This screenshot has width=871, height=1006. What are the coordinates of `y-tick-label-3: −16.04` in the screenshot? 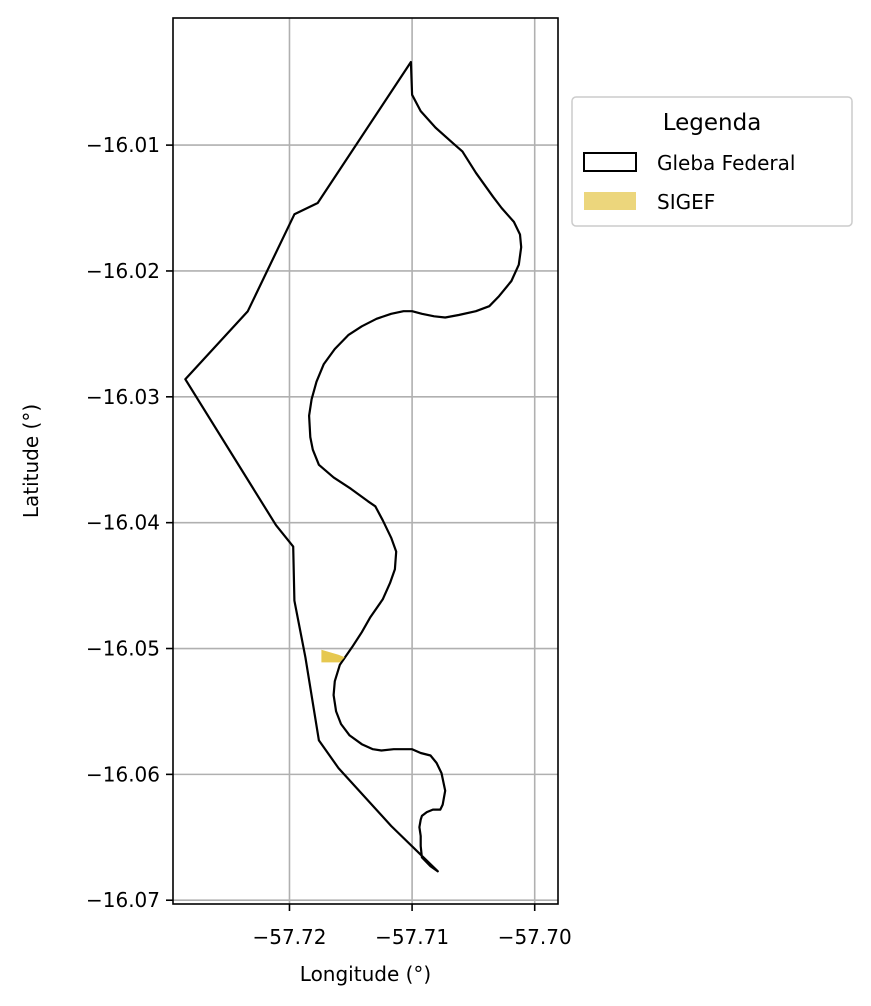 It's located at (123, 523).